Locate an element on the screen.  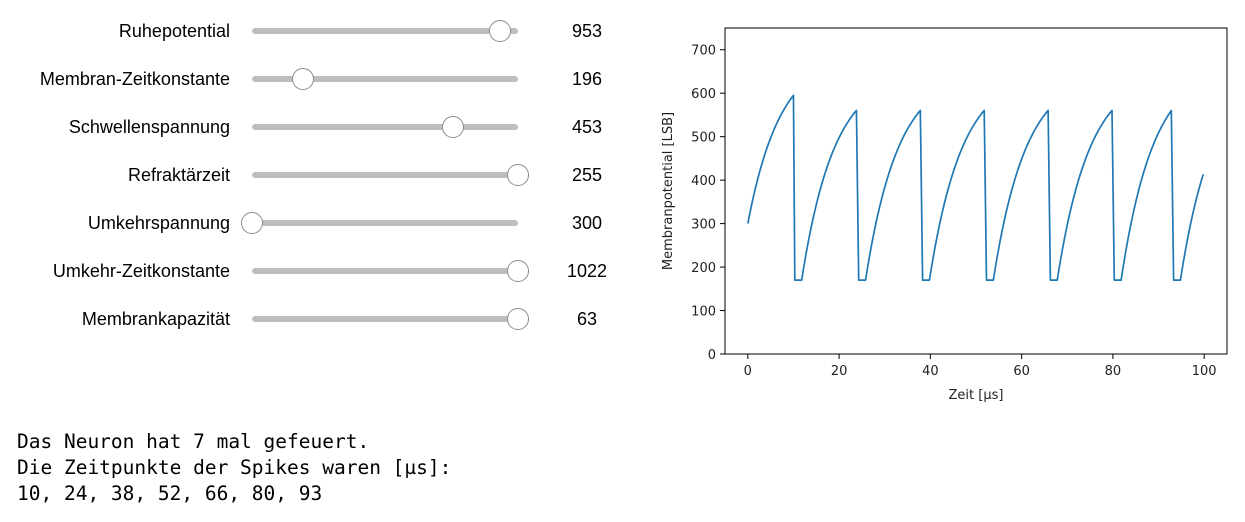
slider-label: Membran-Zeitkonstante is located at coordinates (134, 79).